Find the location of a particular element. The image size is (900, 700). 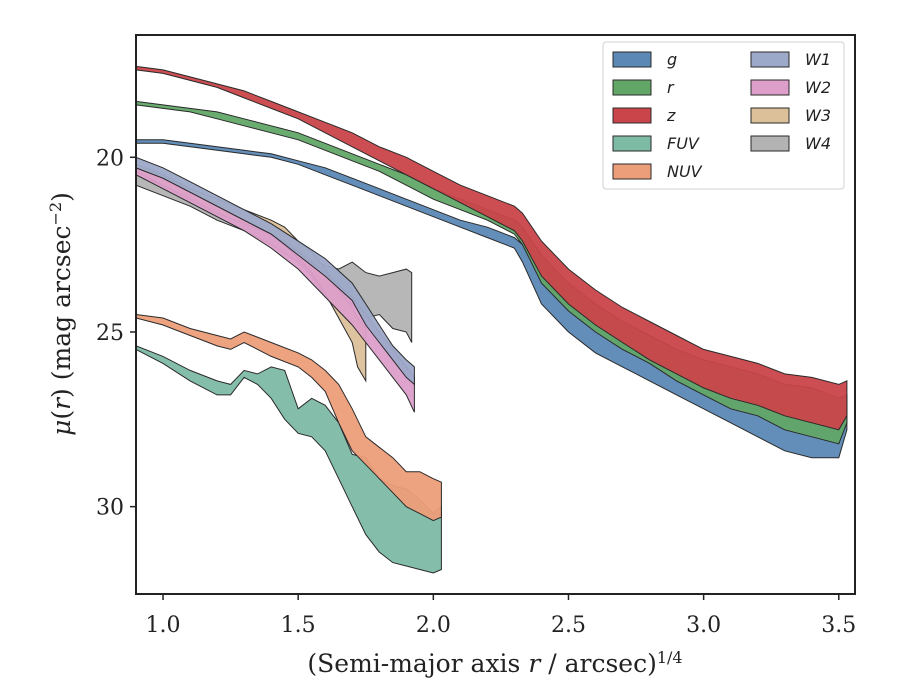

y-axis-label: μ(r) (mag arcsec−2) is located at coordinates (61, 314).